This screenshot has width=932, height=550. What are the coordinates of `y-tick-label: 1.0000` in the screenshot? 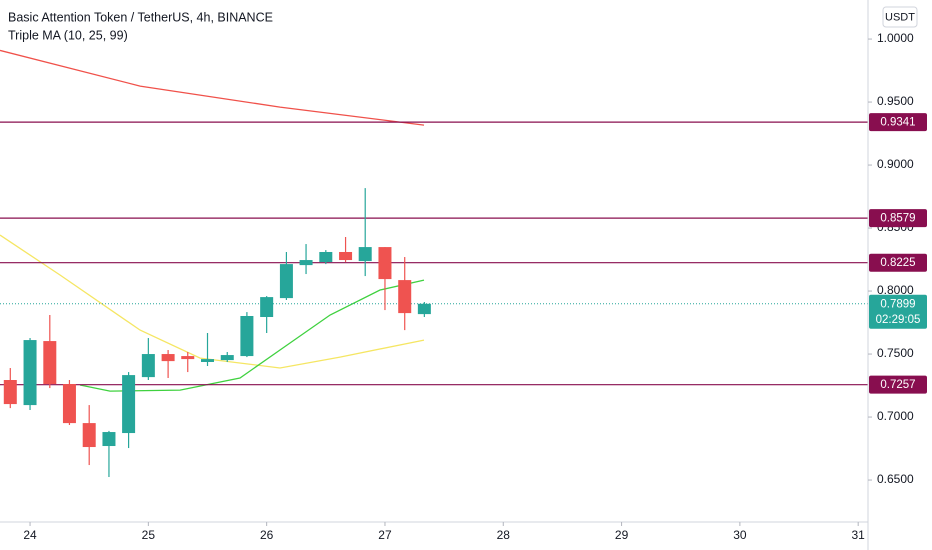 It's located at (895, 38).